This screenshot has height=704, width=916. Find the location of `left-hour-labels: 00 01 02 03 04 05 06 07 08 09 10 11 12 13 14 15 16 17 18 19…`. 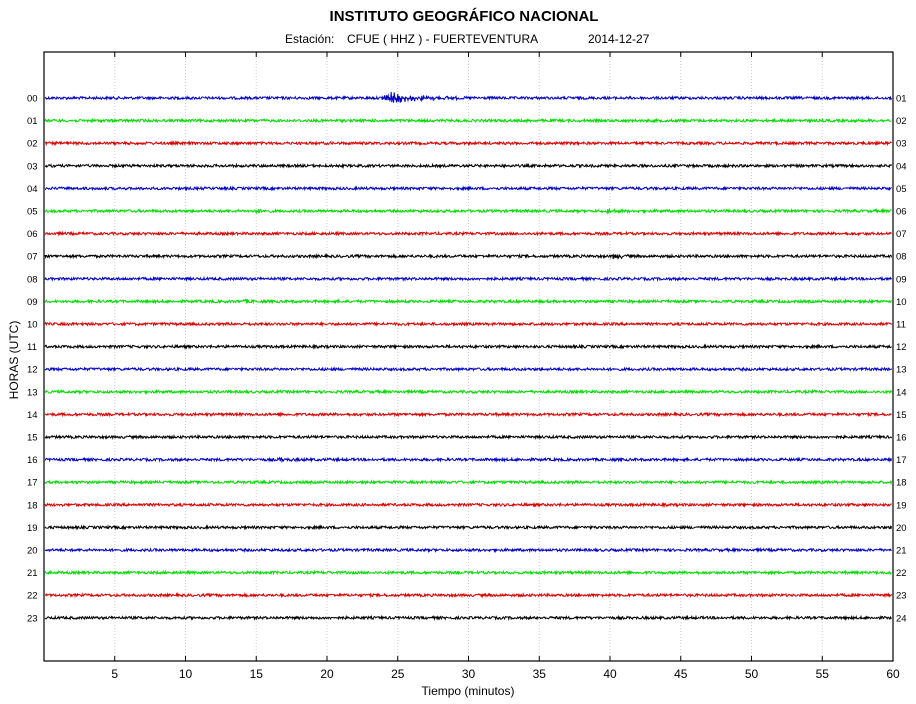

left-hour-labels: 00 01 02 03 04 05 06 07 08 09 10 11 12 13 14 15 16 17 18 19… is located at coordinates (32, 359).